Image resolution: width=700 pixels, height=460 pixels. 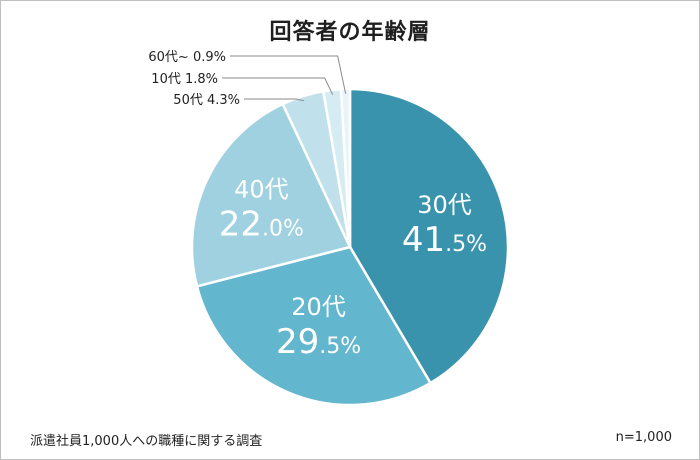 I want to click on slice-value-1: 29.5%, so click(x=318, y=342).